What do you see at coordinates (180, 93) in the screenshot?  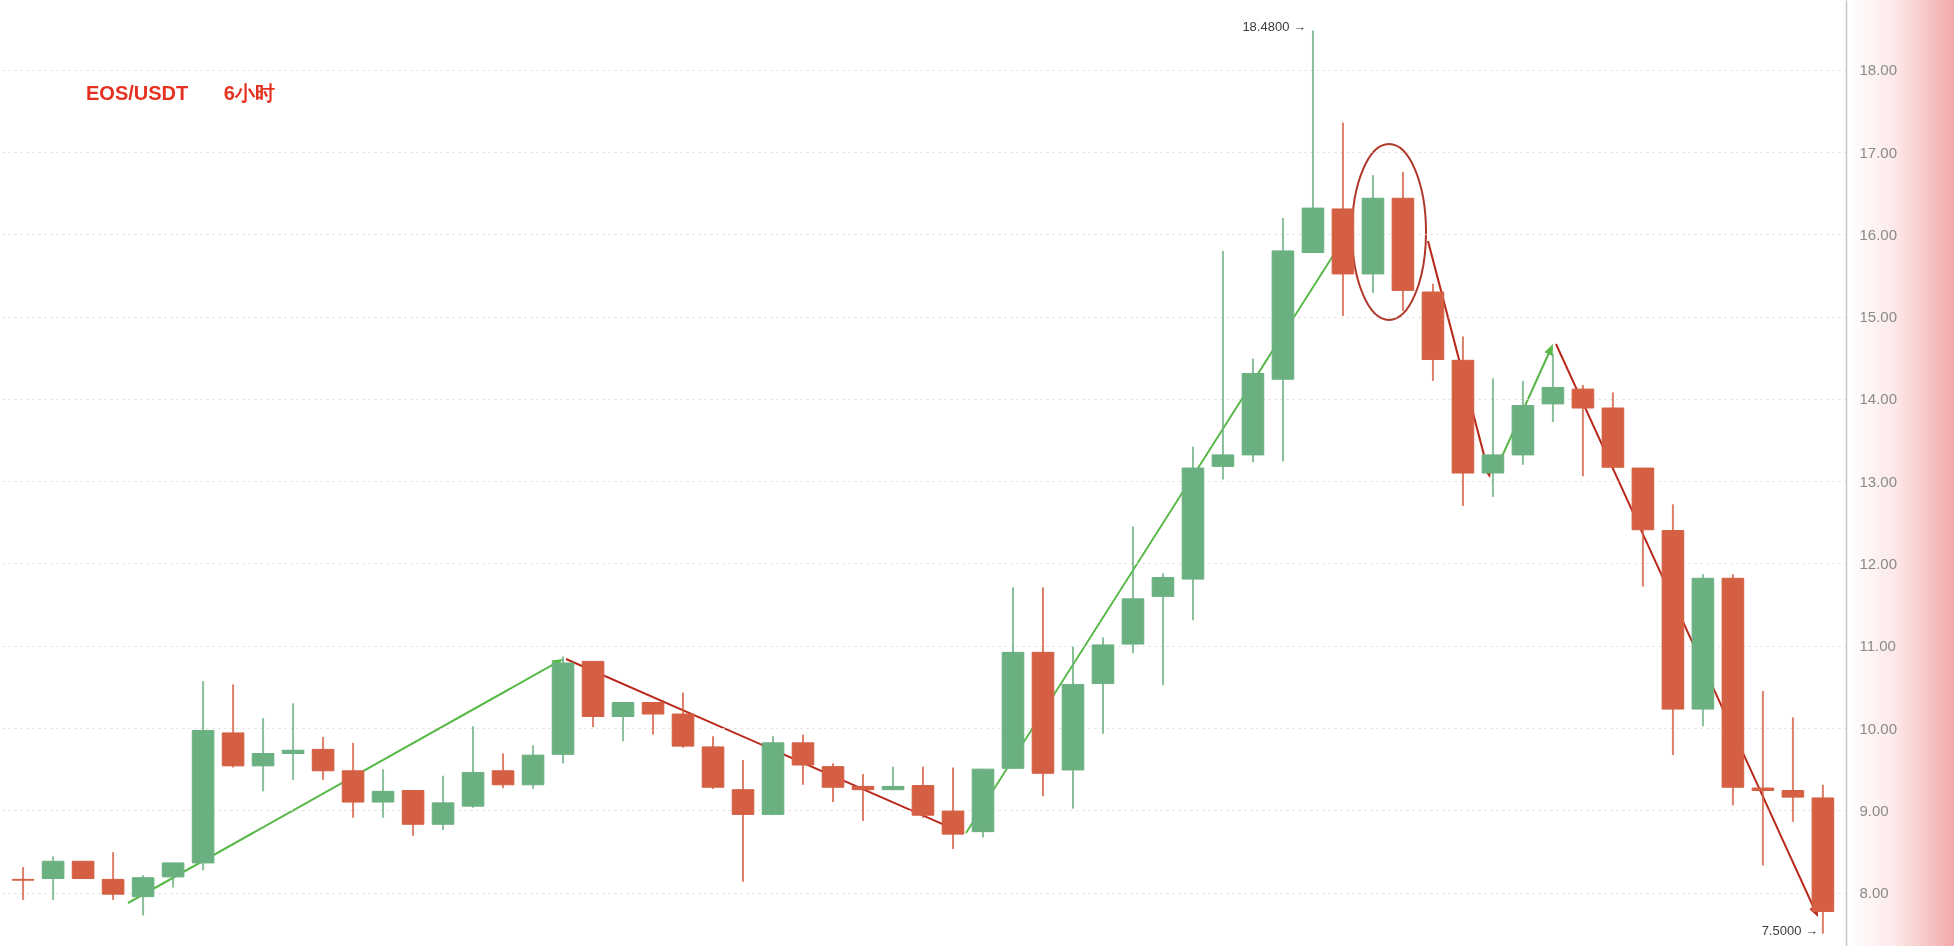 I see `text: EOS/USDT 6小时` at bounding box center [180, 93].